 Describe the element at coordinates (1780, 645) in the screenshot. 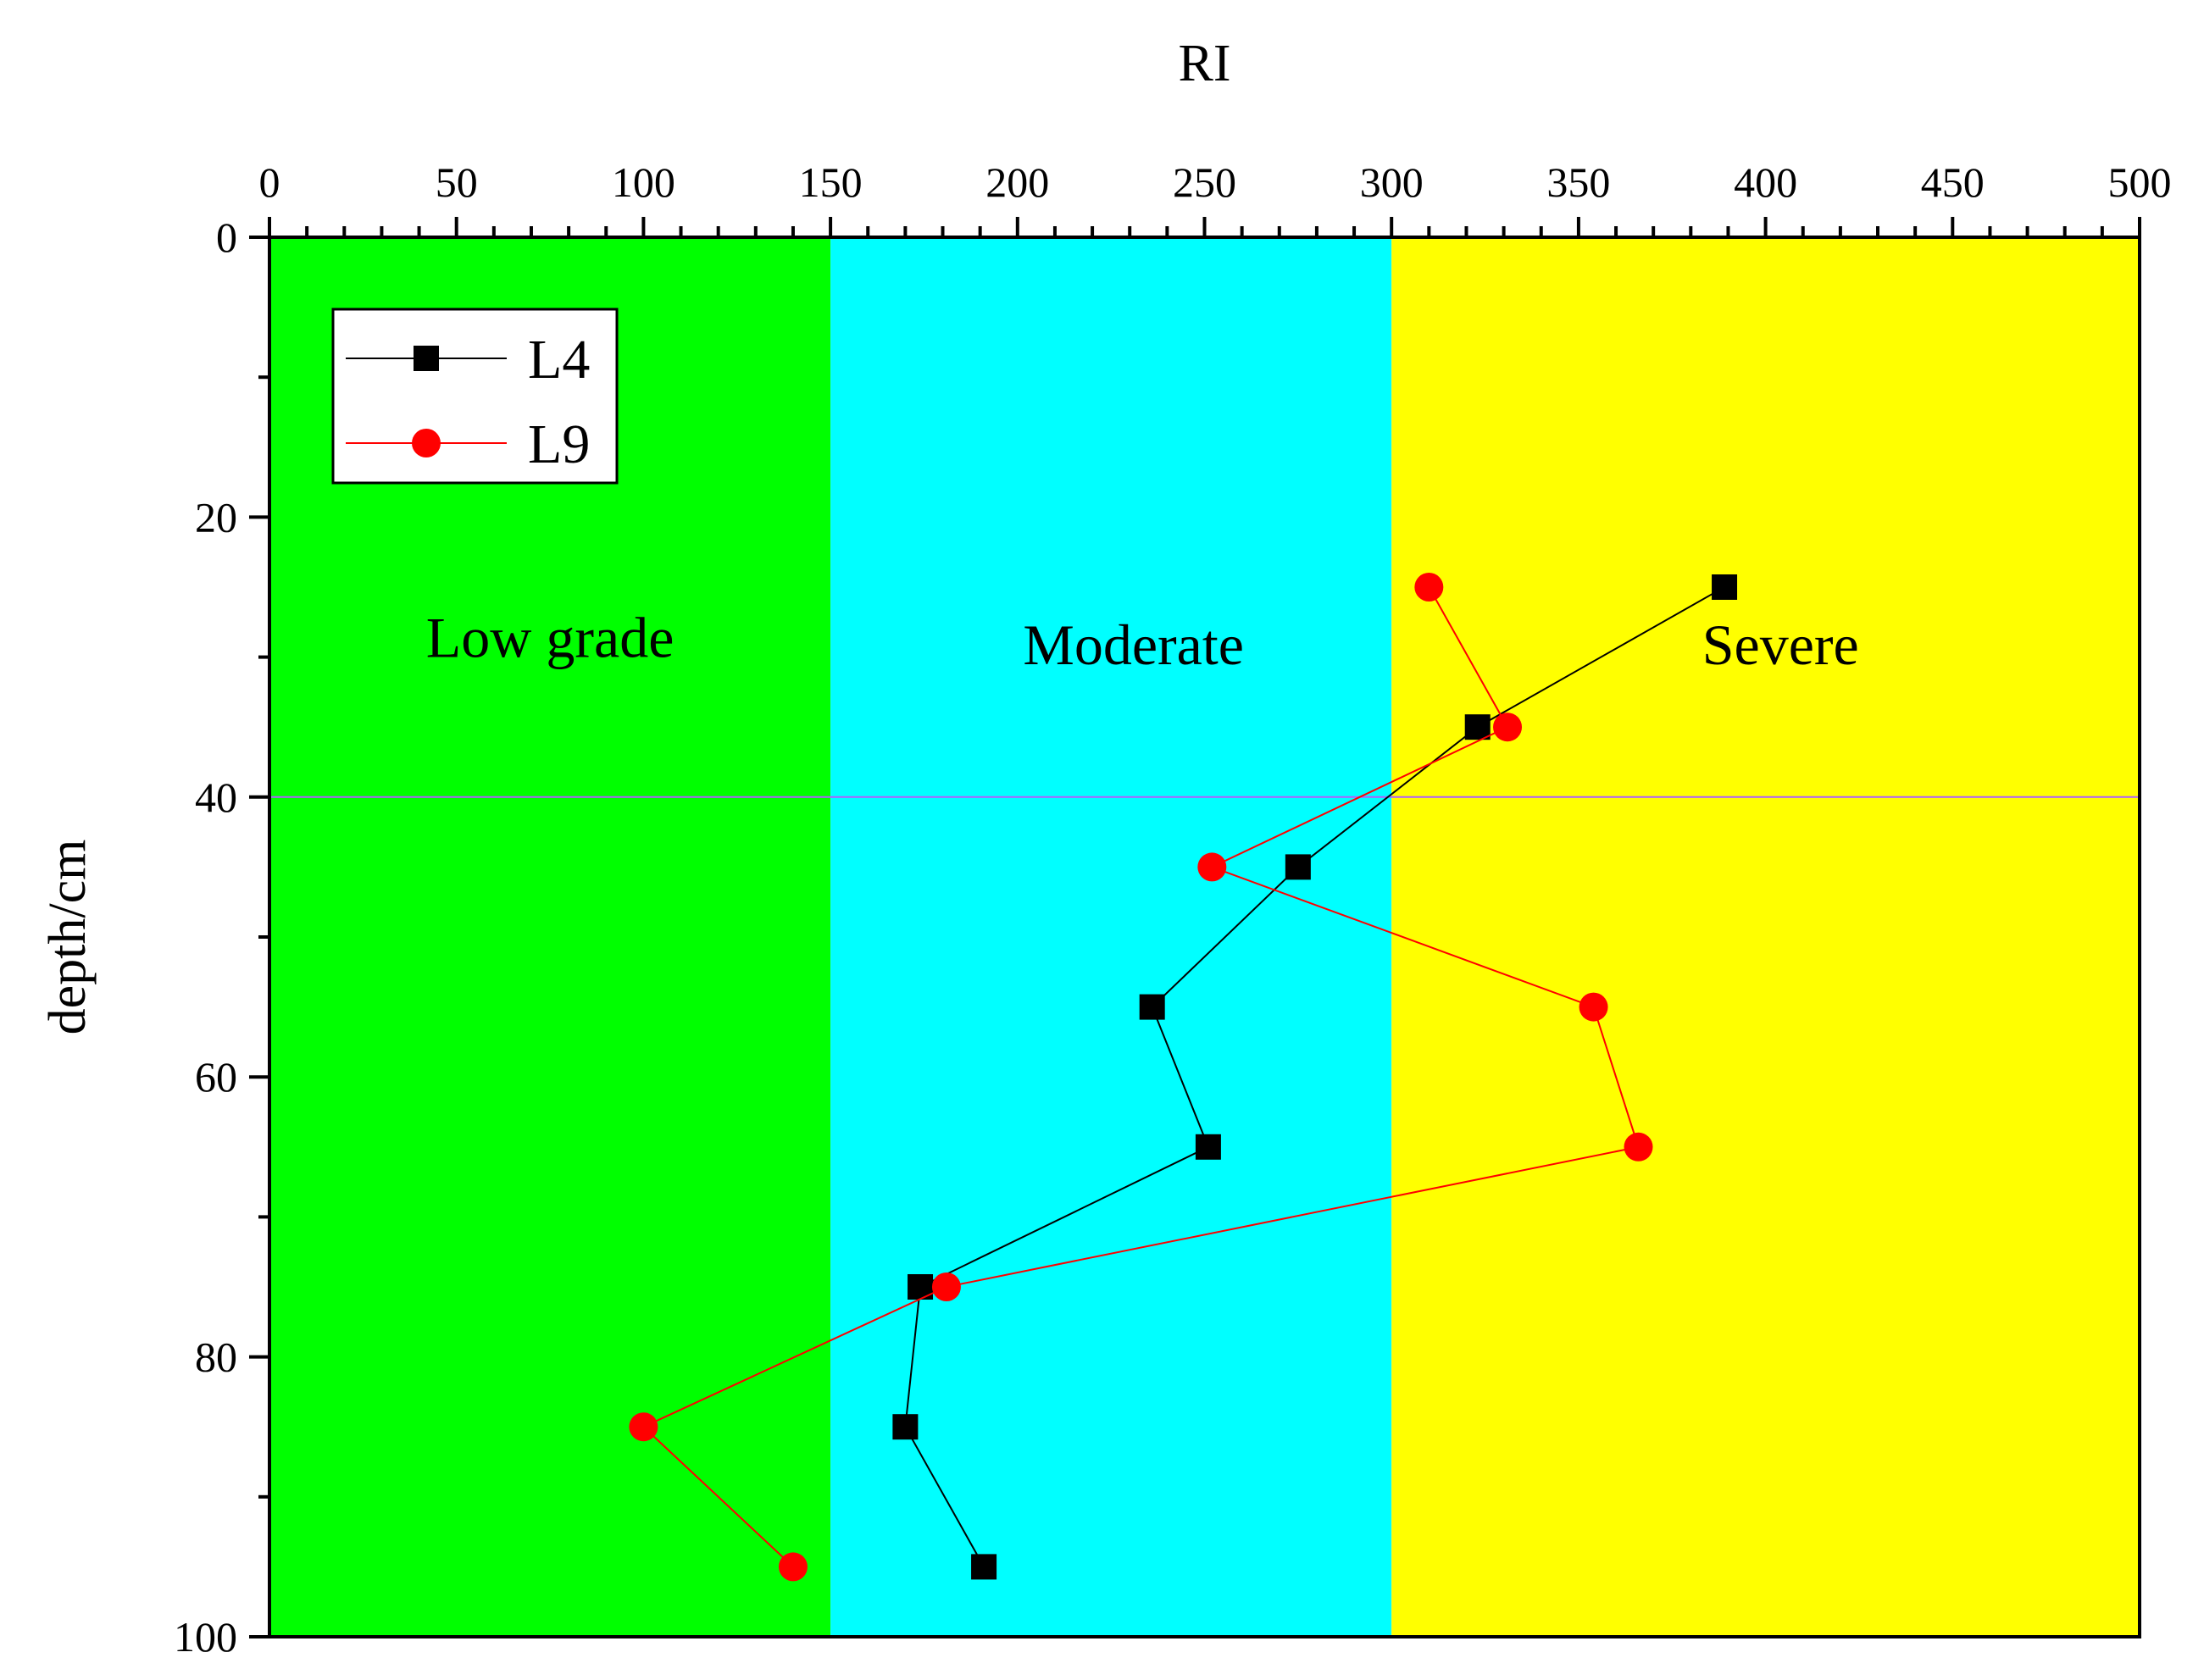

I see `zone-label-severe: Severe` at that location.